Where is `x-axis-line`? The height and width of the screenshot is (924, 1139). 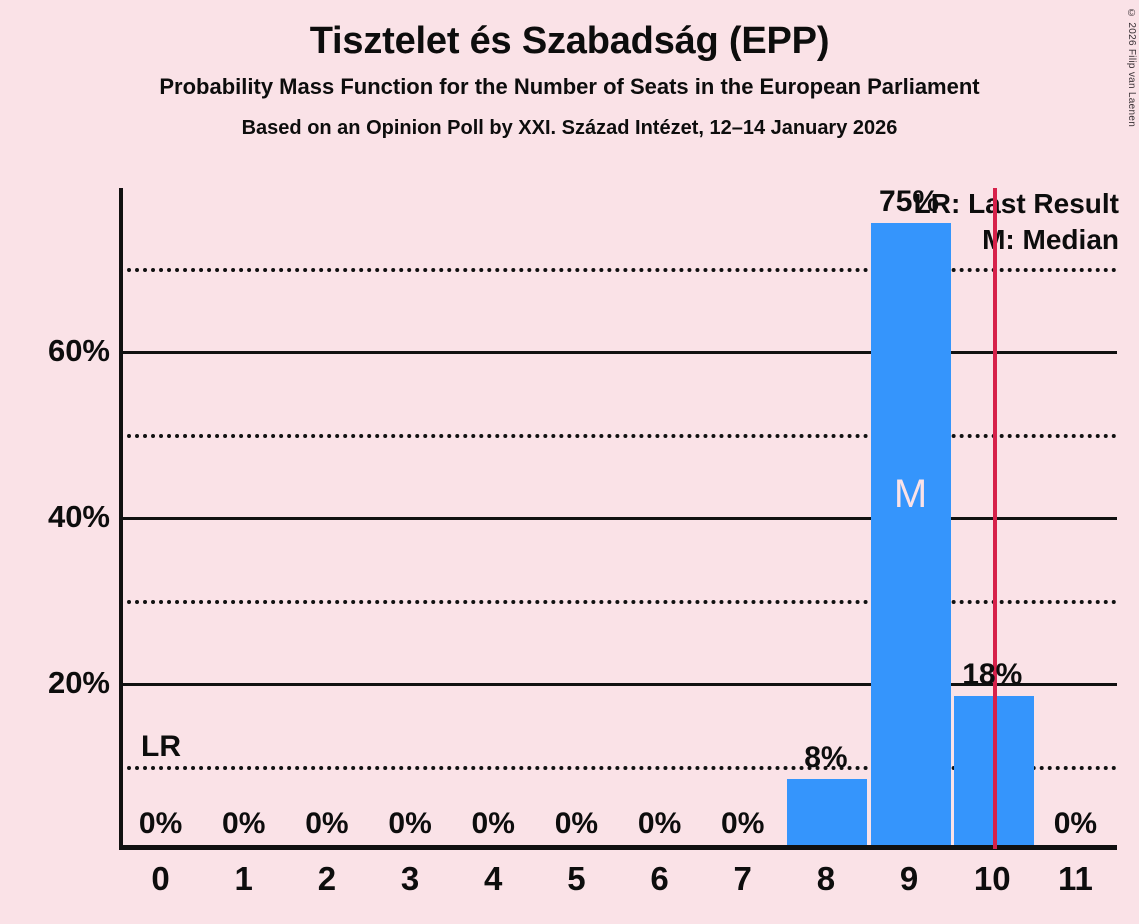 x-axis-line is located at coordinates (618, 847).